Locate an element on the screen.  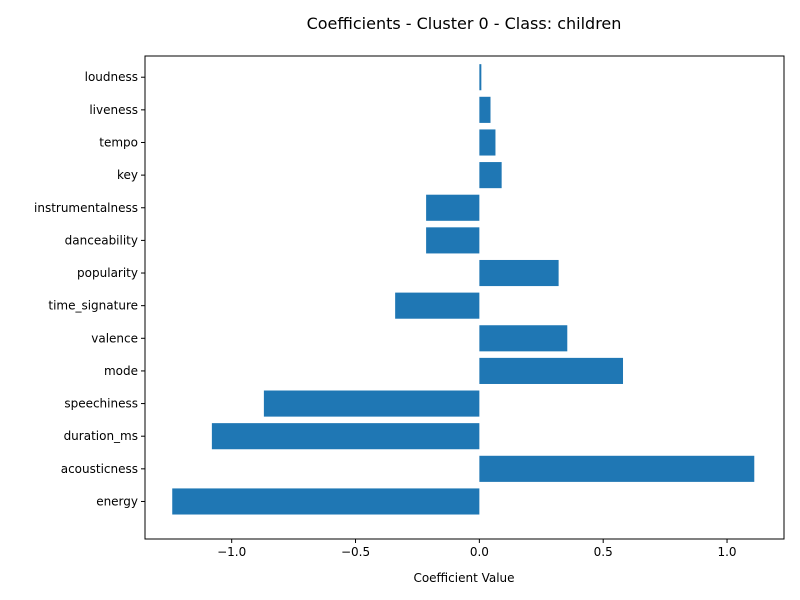
y-tick-label: acousticness is located at coordinates (99, 469).